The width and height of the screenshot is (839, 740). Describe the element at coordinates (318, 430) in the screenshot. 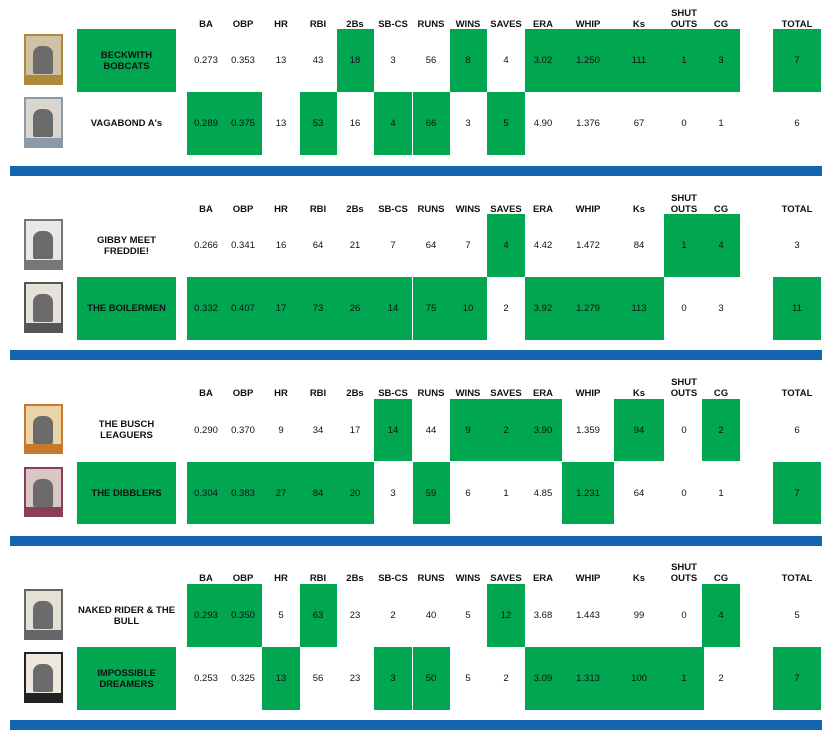

I see `stat-cell-rbi: 34` at that location.